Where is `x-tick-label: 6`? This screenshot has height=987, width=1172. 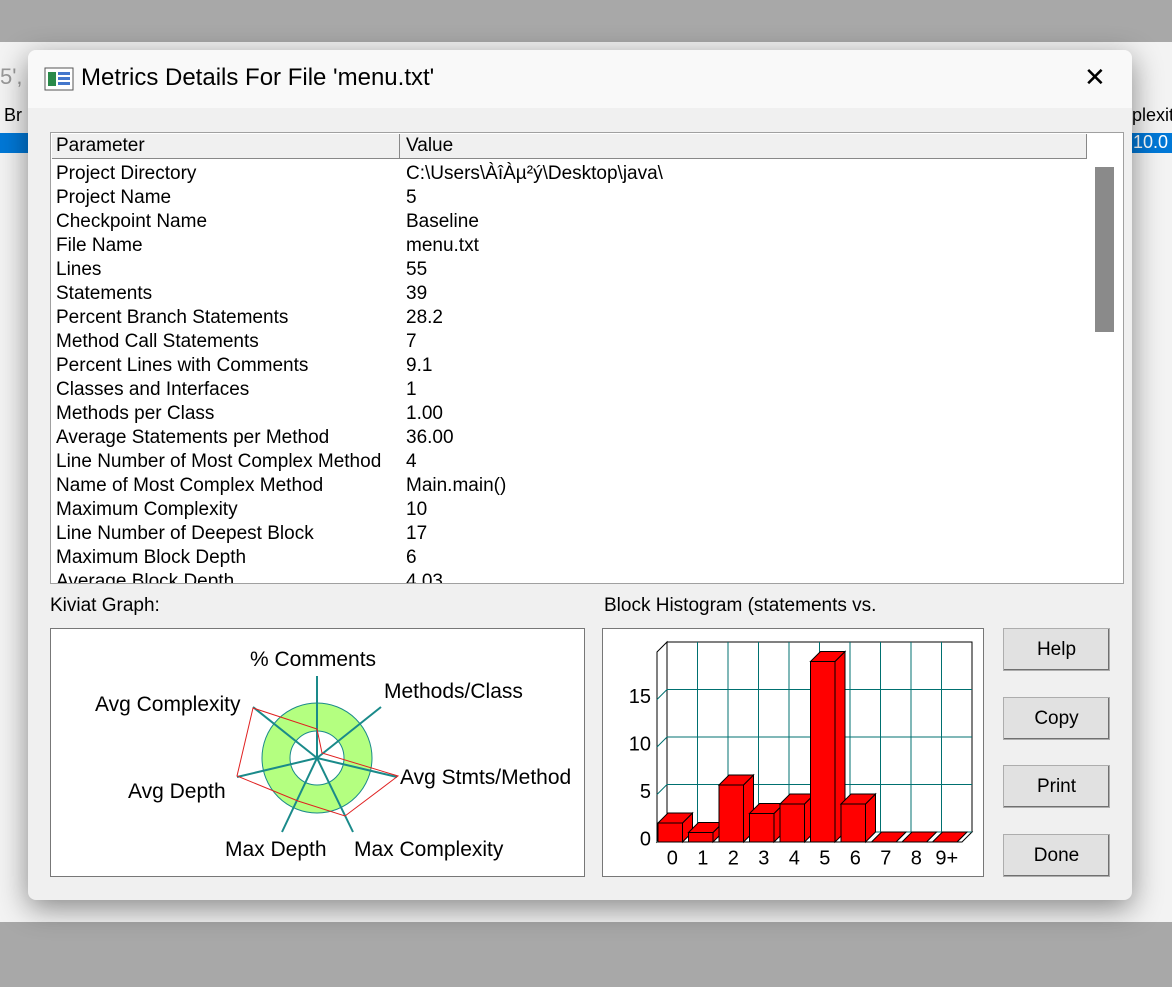
x-tick-label: 6 is located at coordinates (855, 858).